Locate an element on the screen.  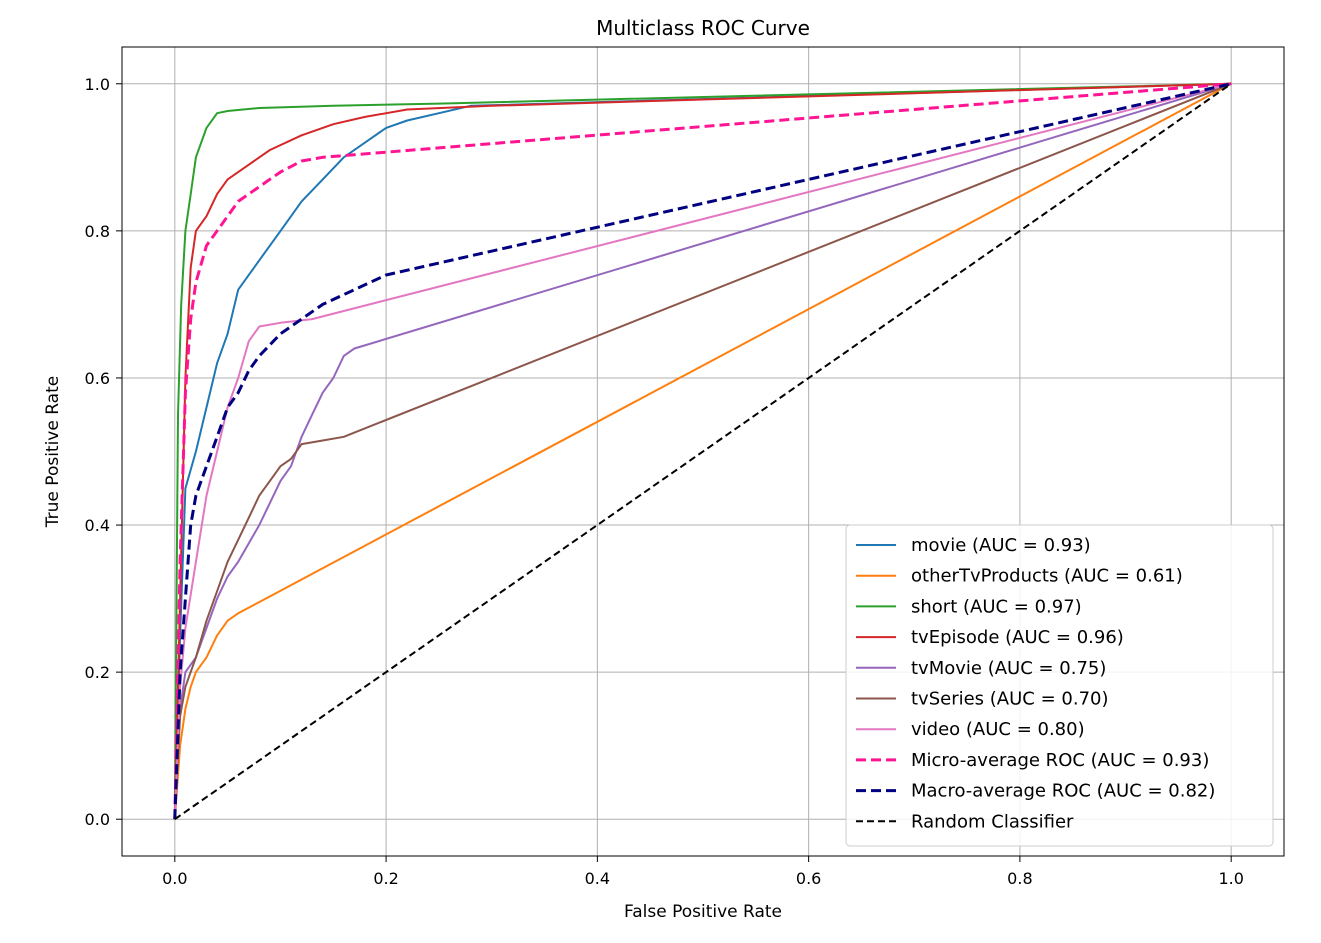
legend-entry: Macro-average ROC (AUC = 0.82) is located at coordinates (1063, 791).